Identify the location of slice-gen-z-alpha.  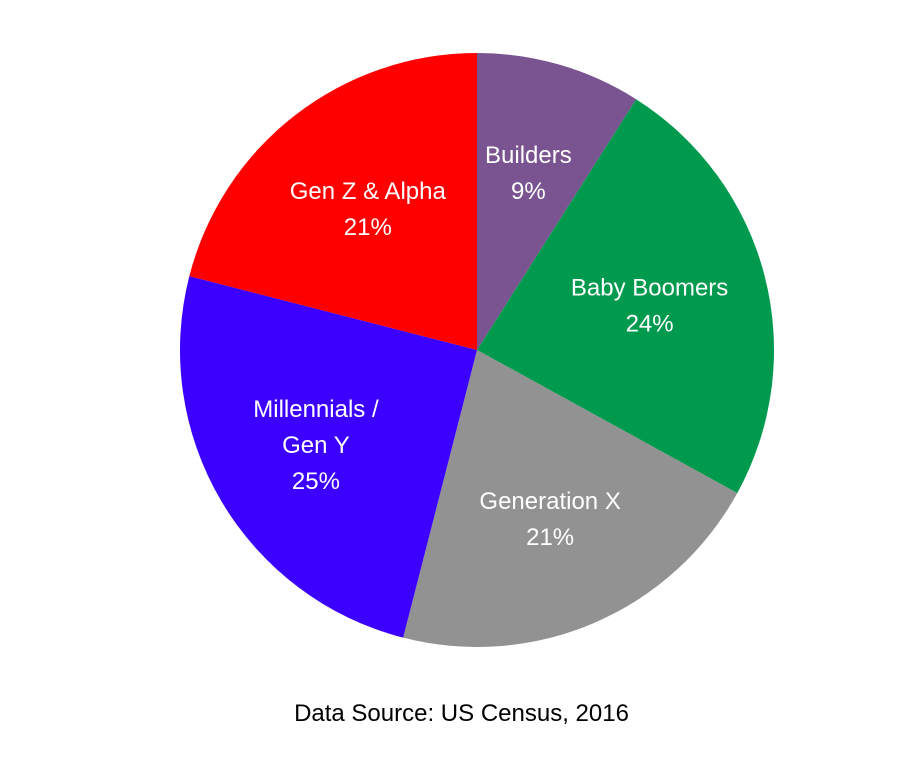
(333, 201).